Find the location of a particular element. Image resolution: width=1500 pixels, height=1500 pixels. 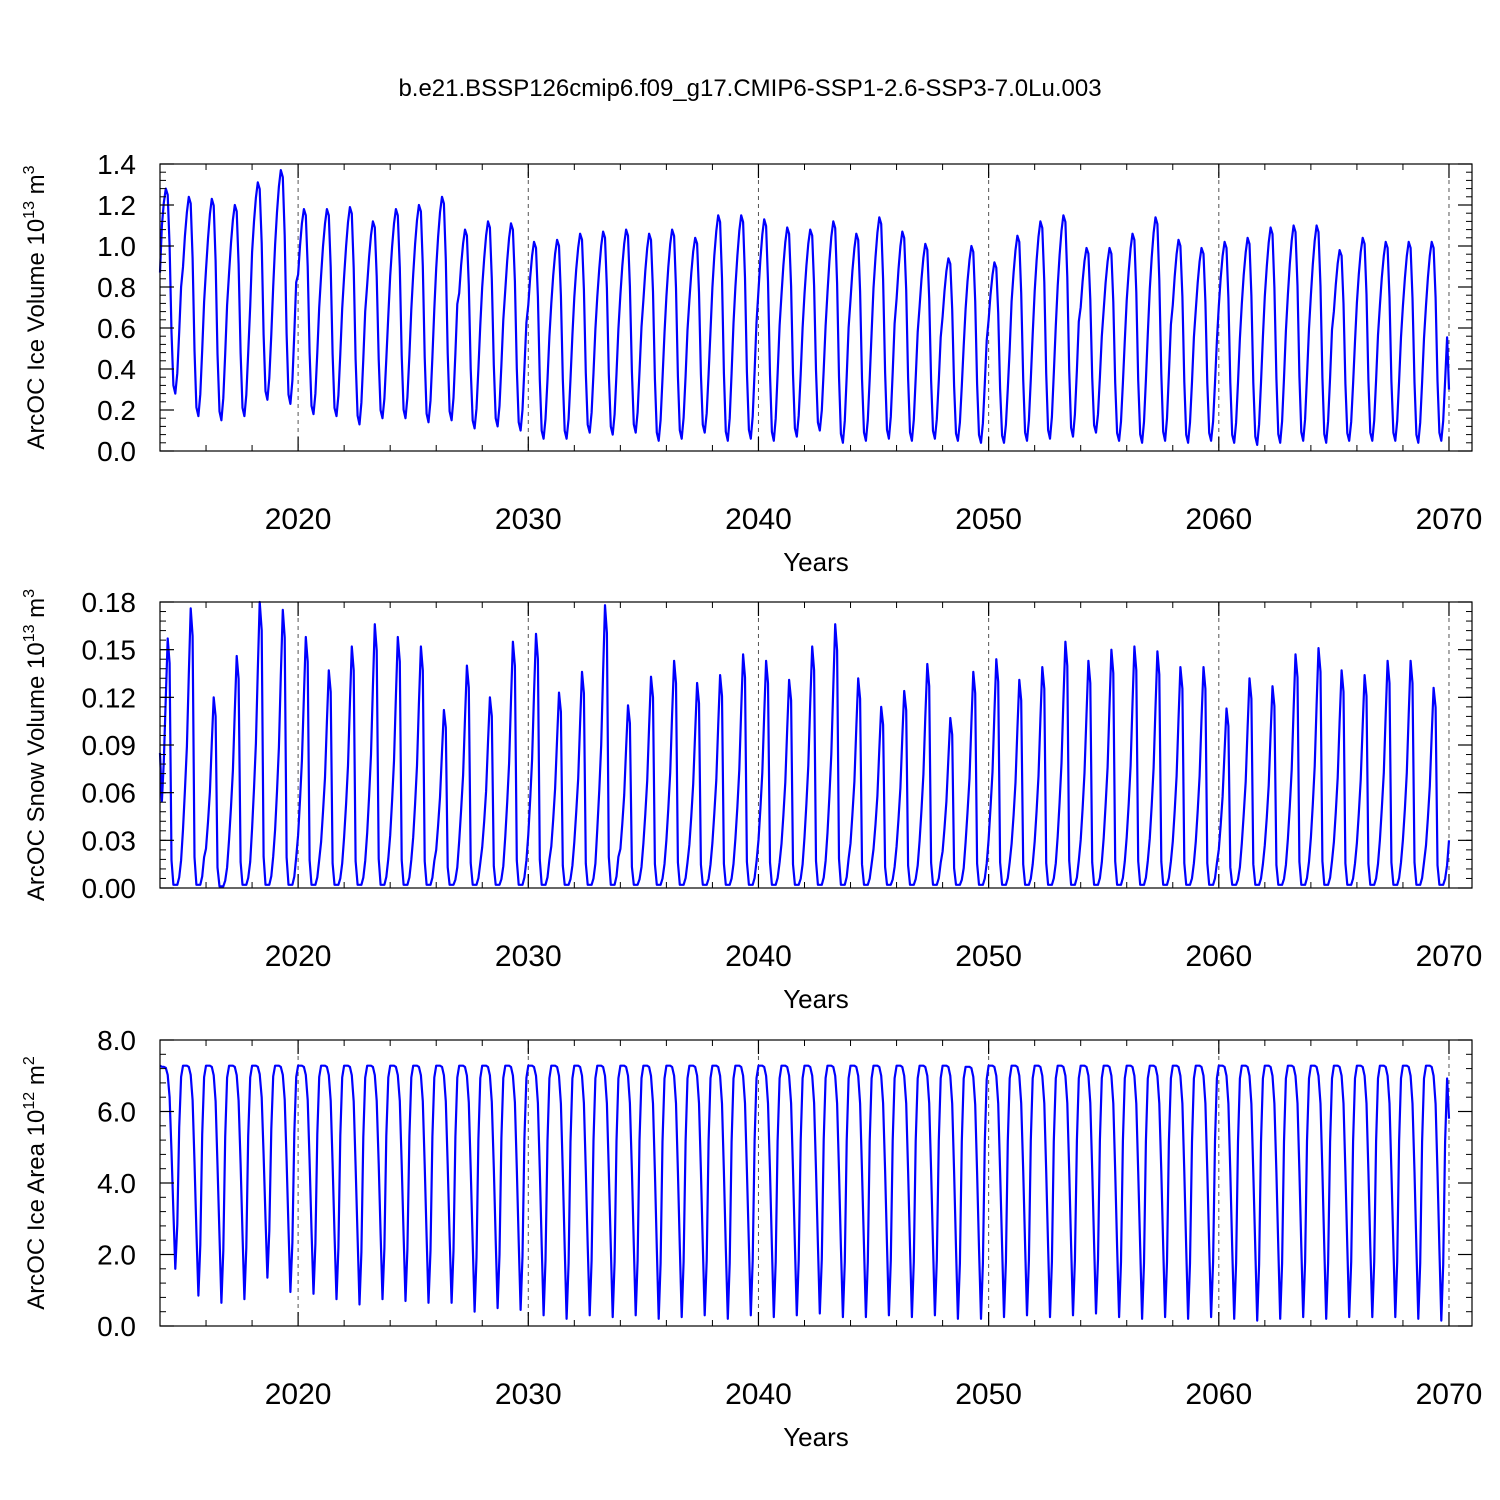

y-tick-label: 0.6 is located at coordinates (116, 328).